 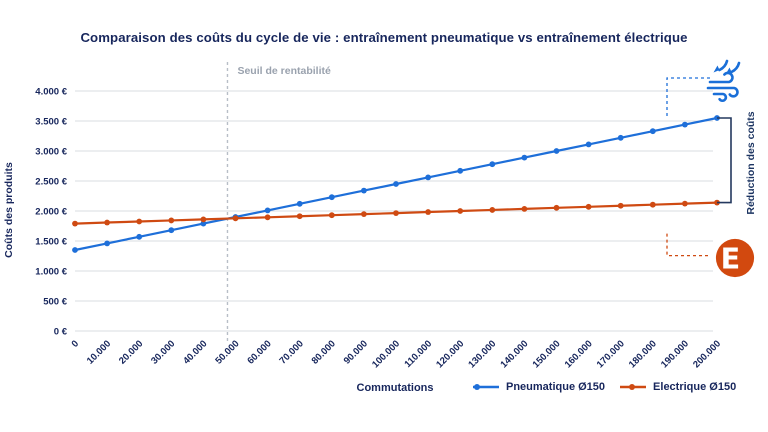 What do you see at coordinates (579, 354) in the screenshot?
I see `x-tick-label: 160.000` at bounding box center [579, 354].